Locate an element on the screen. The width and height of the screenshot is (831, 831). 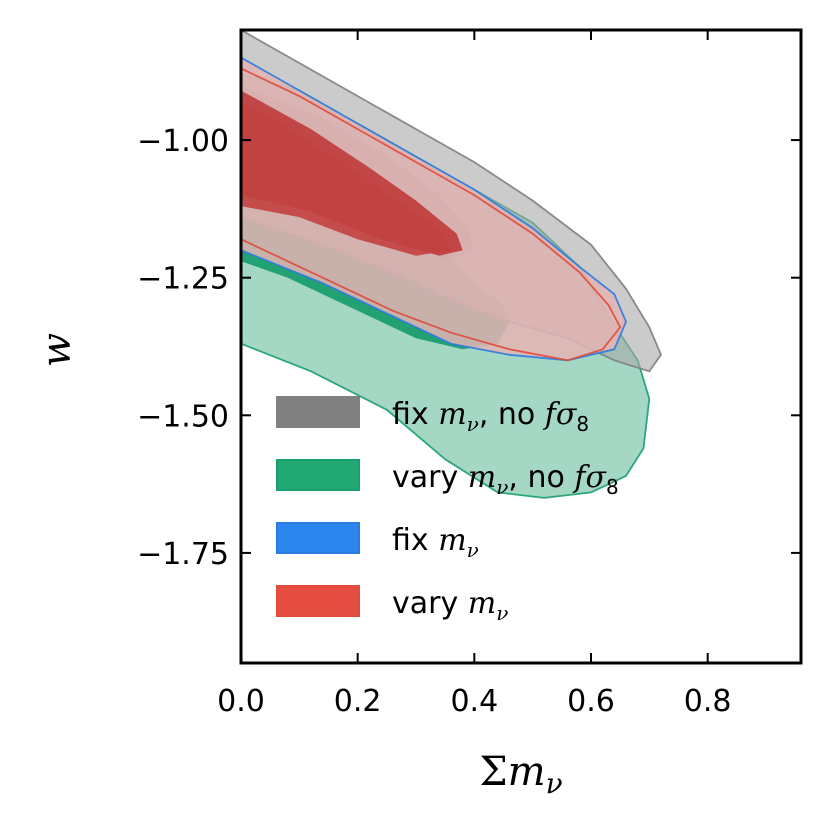
legend-swatch-red is located at coordinates (318, 601).